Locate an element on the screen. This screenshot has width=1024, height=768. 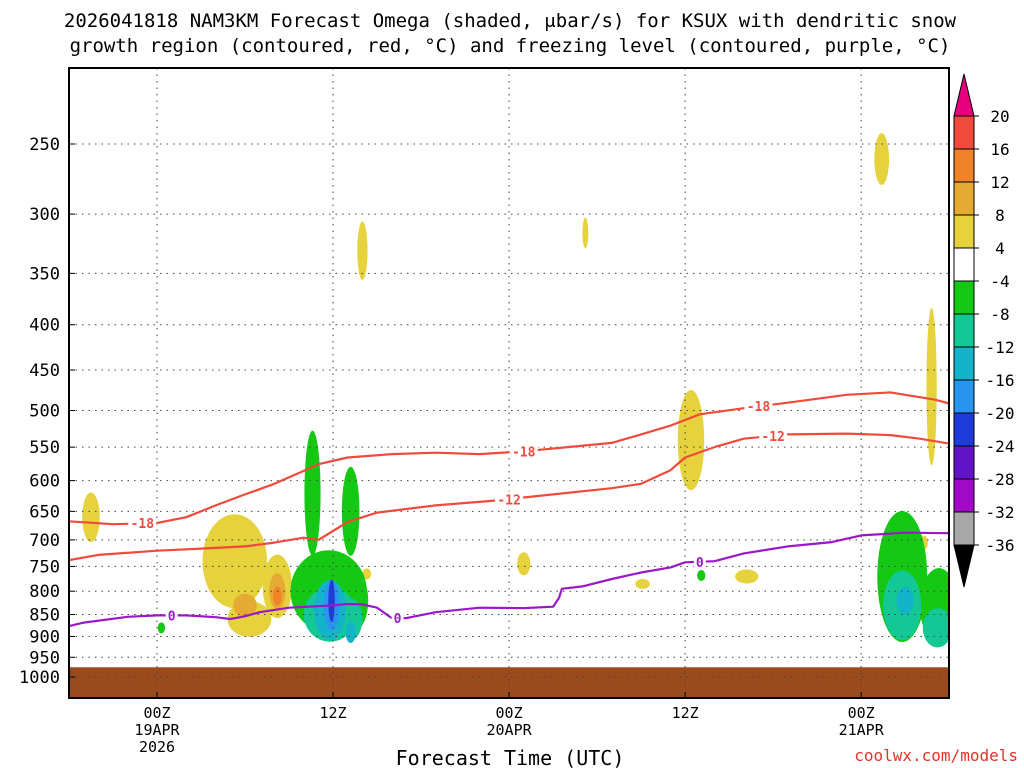
omega-region--16-30 is located at coordinates (350, 632).